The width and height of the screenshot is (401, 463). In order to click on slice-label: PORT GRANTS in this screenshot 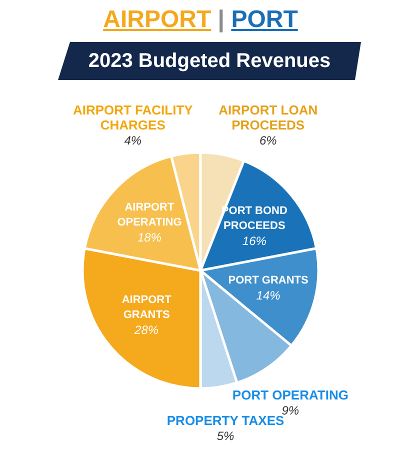, I will do `click(268, 280)`.